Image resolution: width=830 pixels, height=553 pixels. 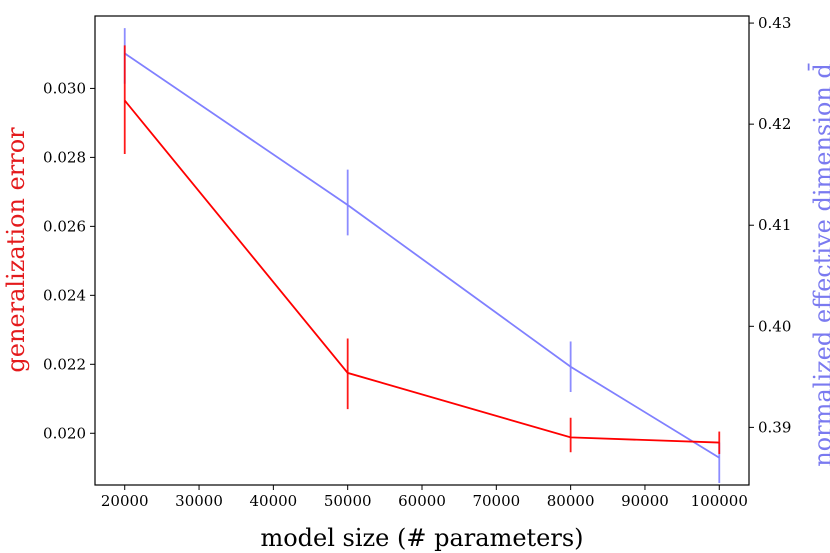 I want to click on right-y-tick-label: 0.40, so click(x=774, y=326).